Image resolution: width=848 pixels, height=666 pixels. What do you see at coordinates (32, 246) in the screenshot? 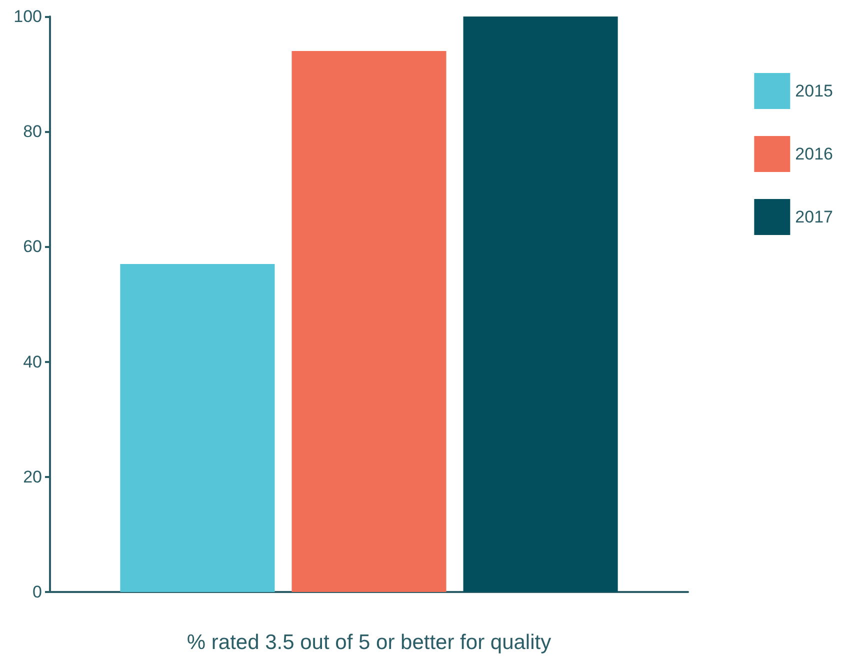
I see `y-tick-label: 60` at bounding box center [32, 246].